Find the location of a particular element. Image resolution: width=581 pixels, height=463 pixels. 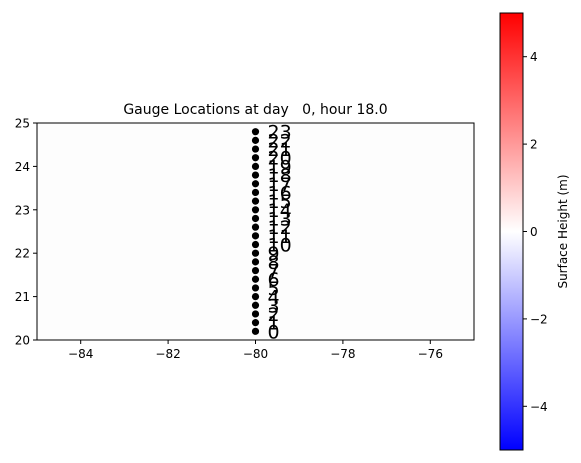

colorbar-tick-label: 4 is located at coordinates (534, 57).